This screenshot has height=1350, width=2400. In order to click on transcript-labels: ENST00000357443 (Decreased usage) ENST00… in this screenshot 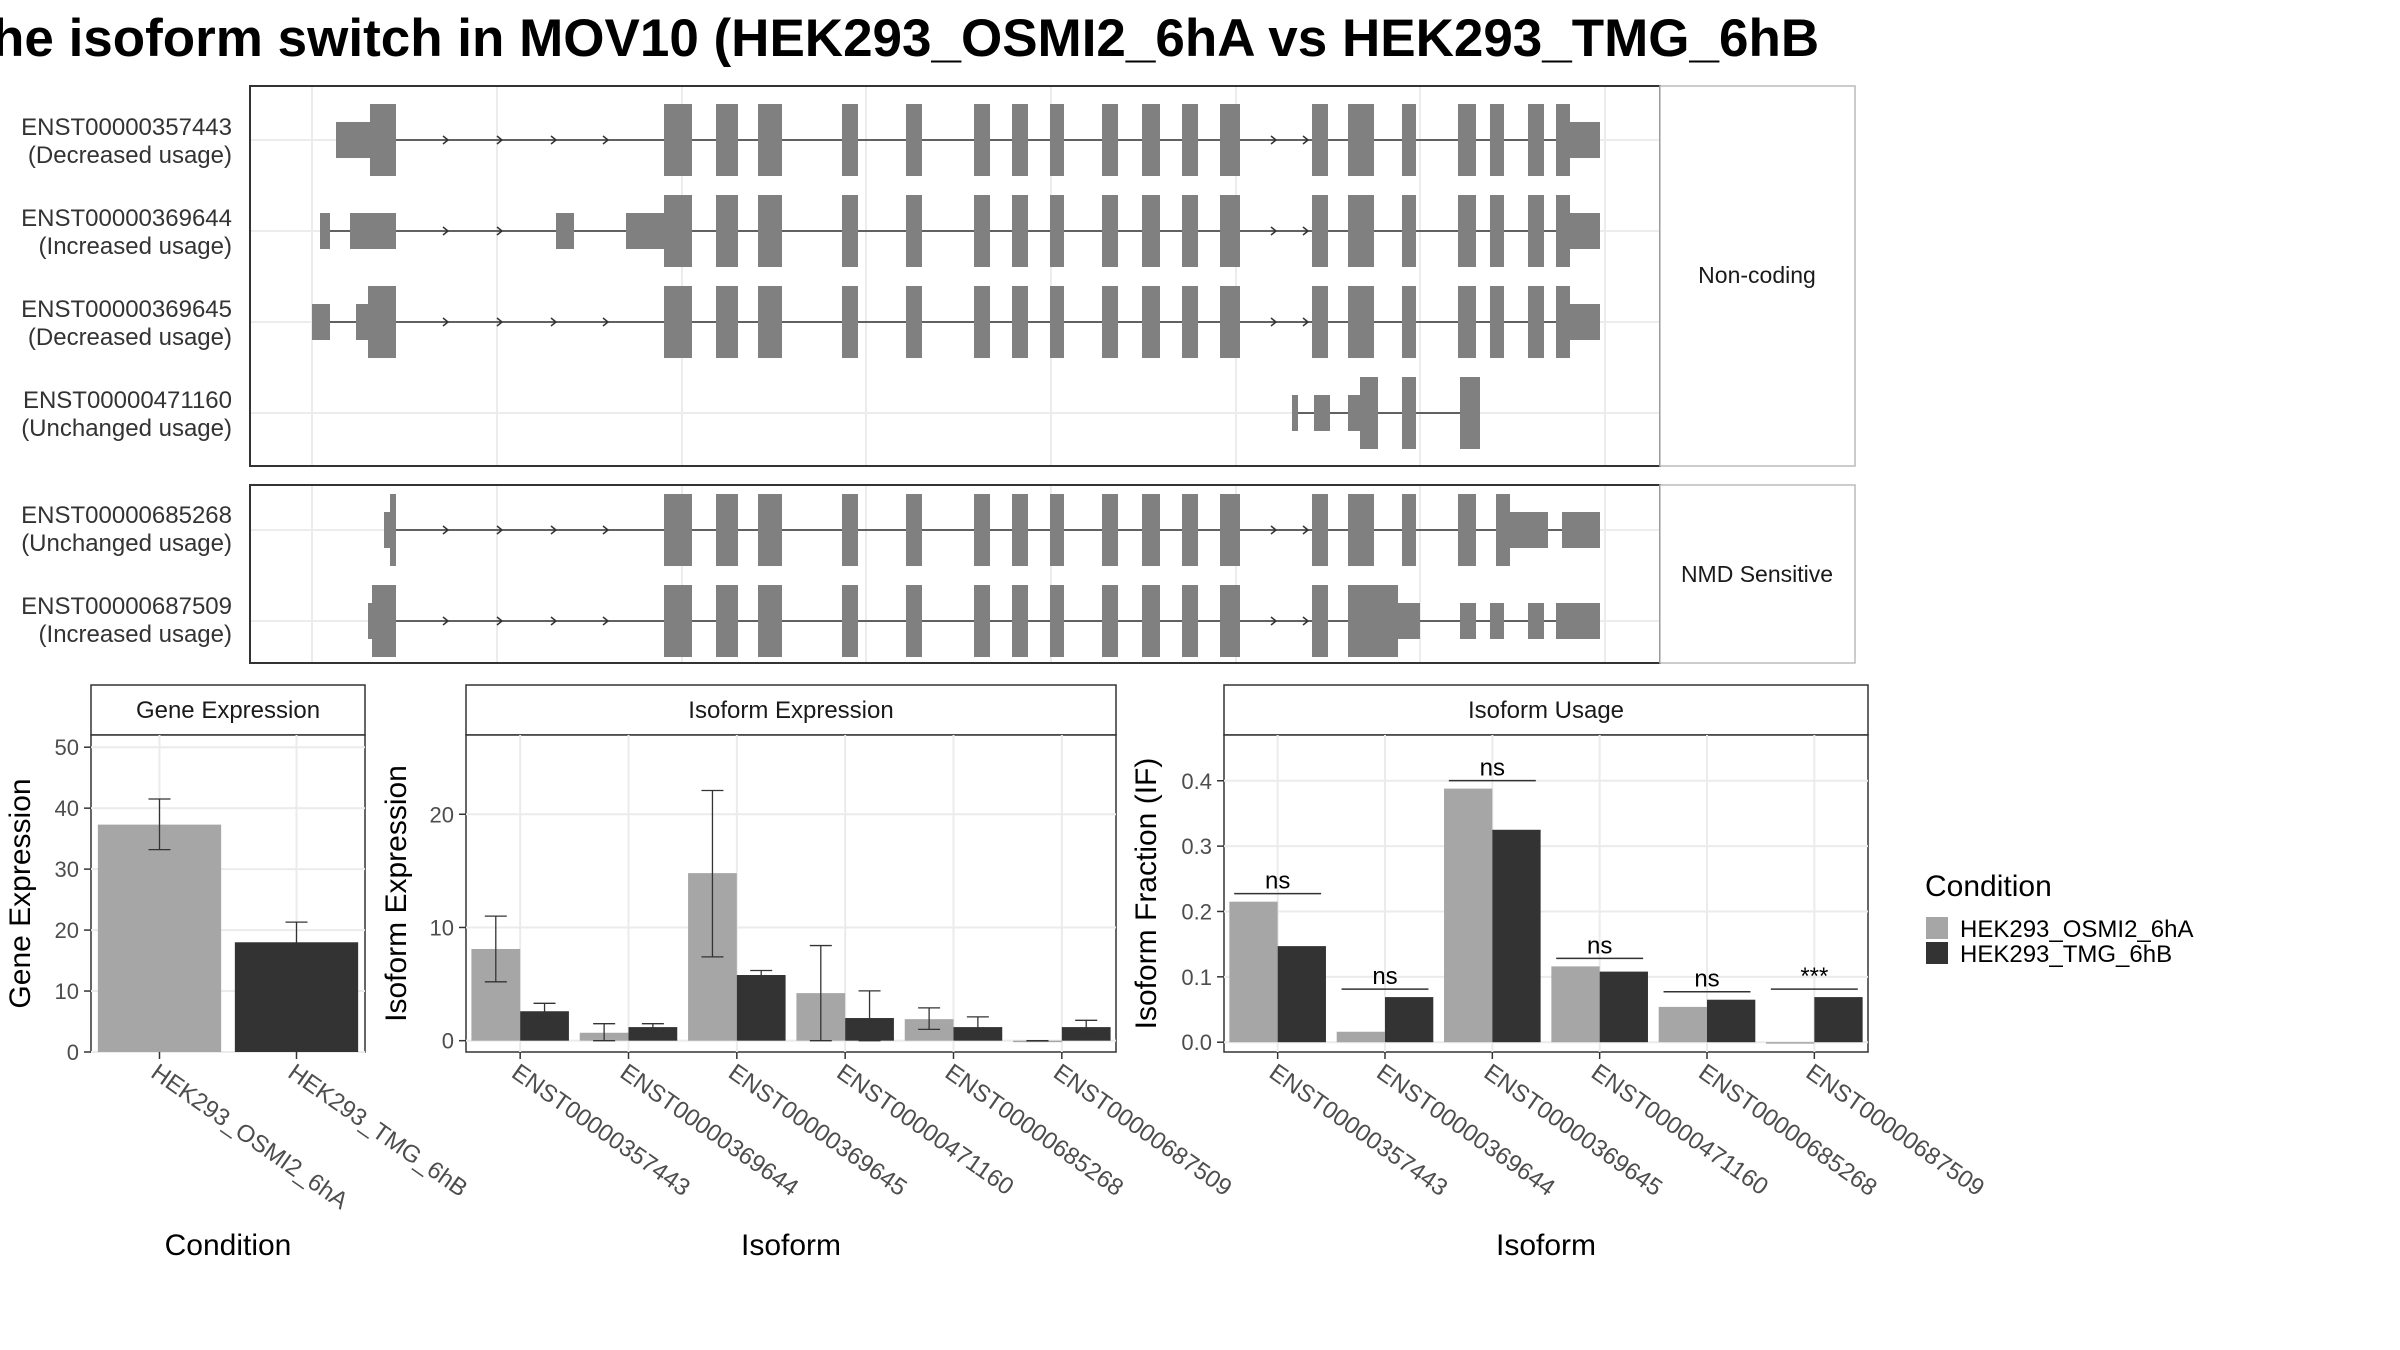, I will do `click(126, 381)`.